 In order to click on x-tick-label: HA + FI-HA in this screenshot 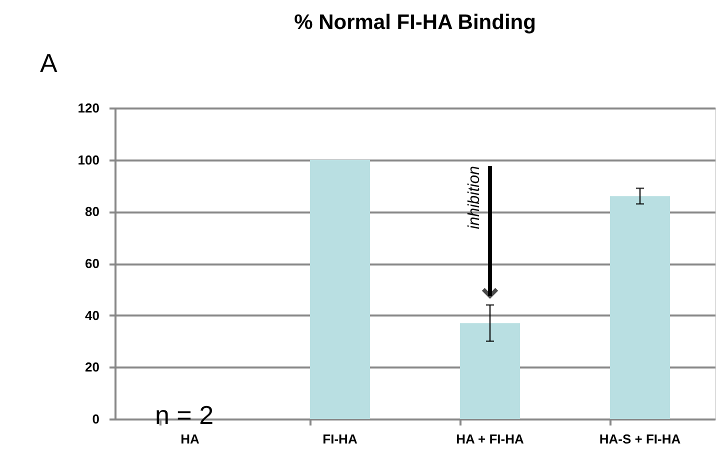, I will do `click(490, 439)`.